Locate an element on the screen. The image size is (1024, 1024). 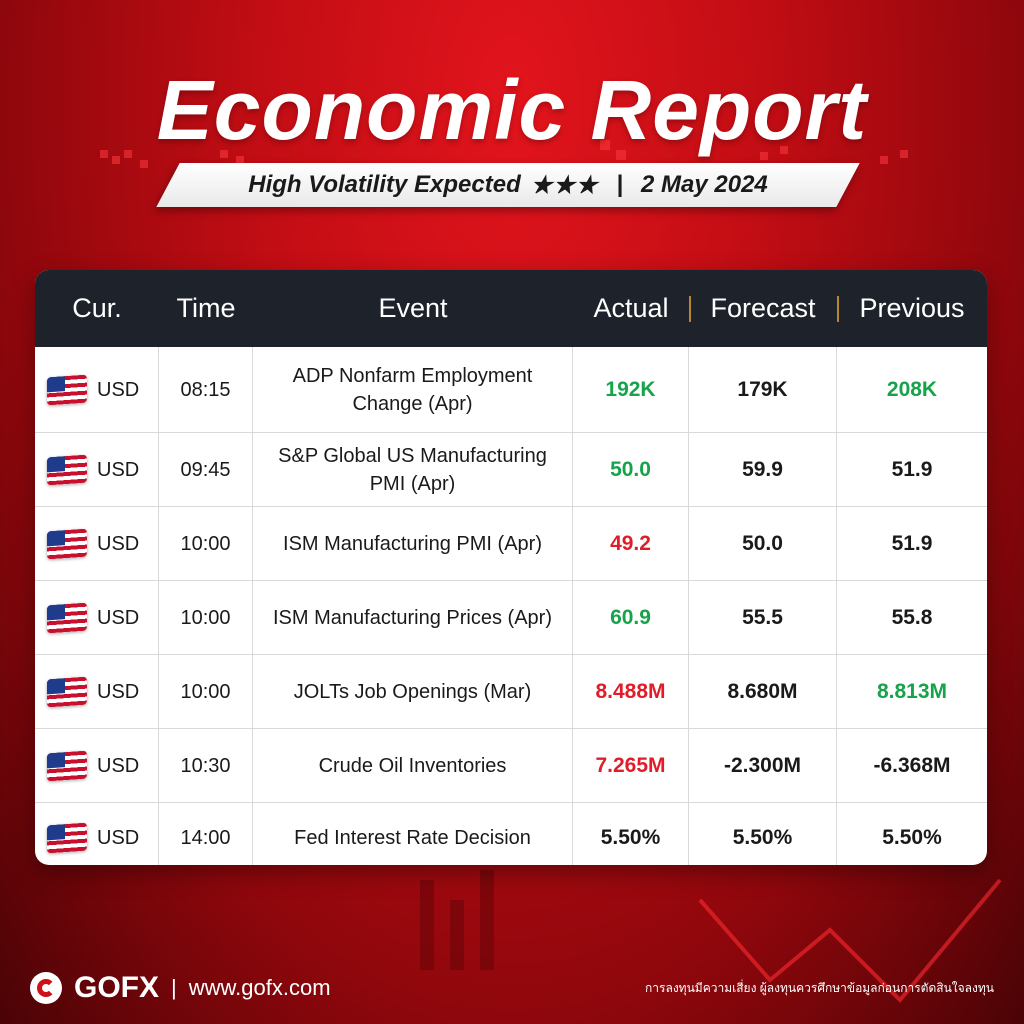
page-title: Economic Report is located at coordinates (512, 110).